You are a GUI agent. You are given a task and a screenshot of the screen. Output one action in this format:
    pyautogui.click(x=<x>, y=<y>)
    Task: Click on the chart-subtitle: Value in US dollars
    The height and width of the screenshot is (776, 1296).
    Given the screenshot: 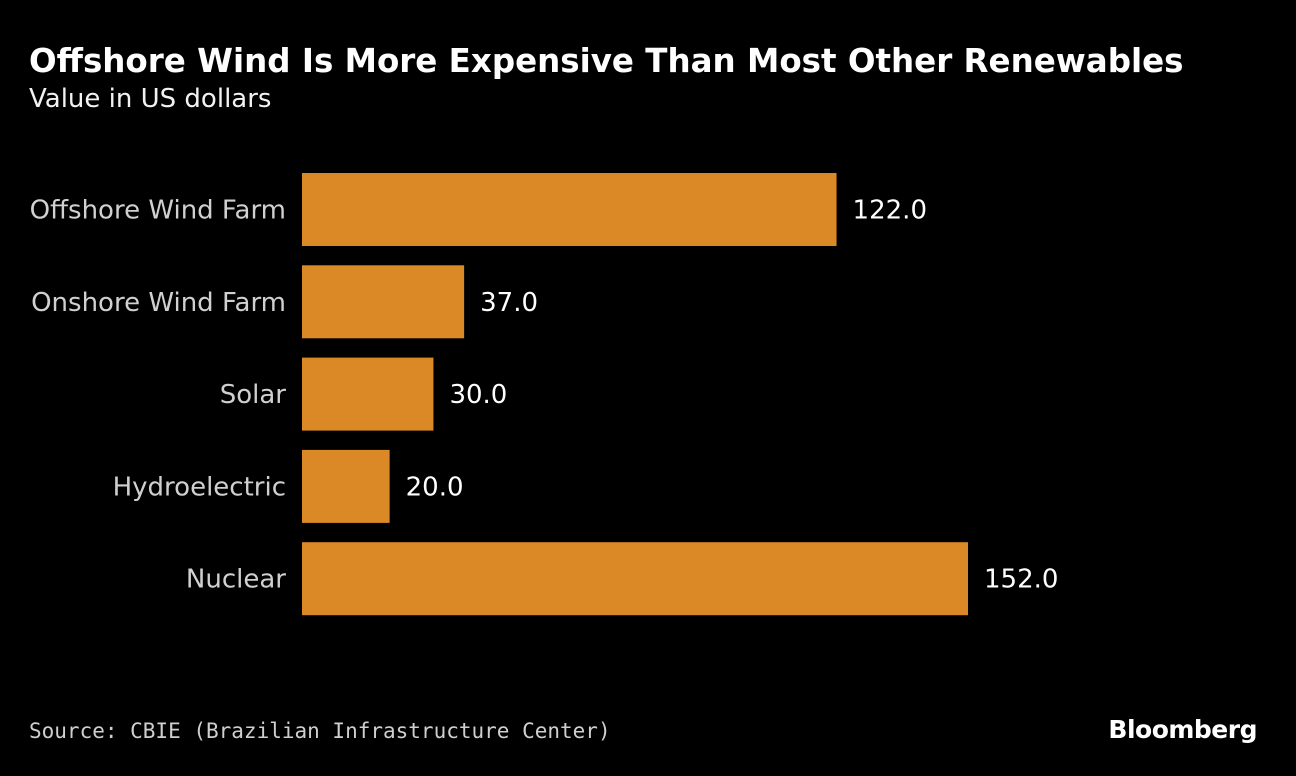 What is the action you would take?
    pyautogui.click(x=150, y=99)
    